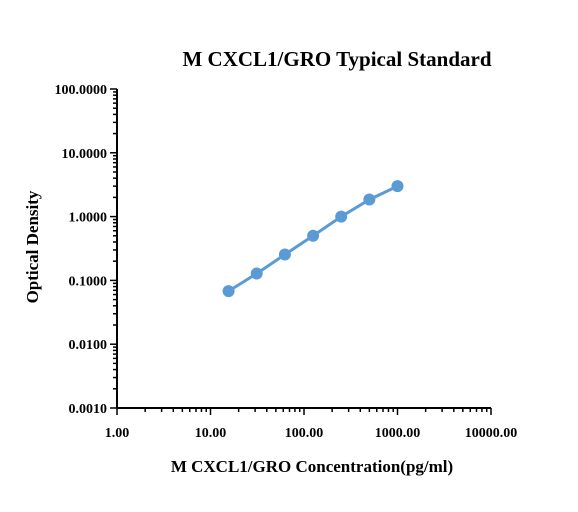 Image resolution: width=578 pixels, height=512 pixels. What do you see at coordinates (88, 409) in the screenshot?
I see `y-tick-label: 0.0010` at bounding box center [88, 409].